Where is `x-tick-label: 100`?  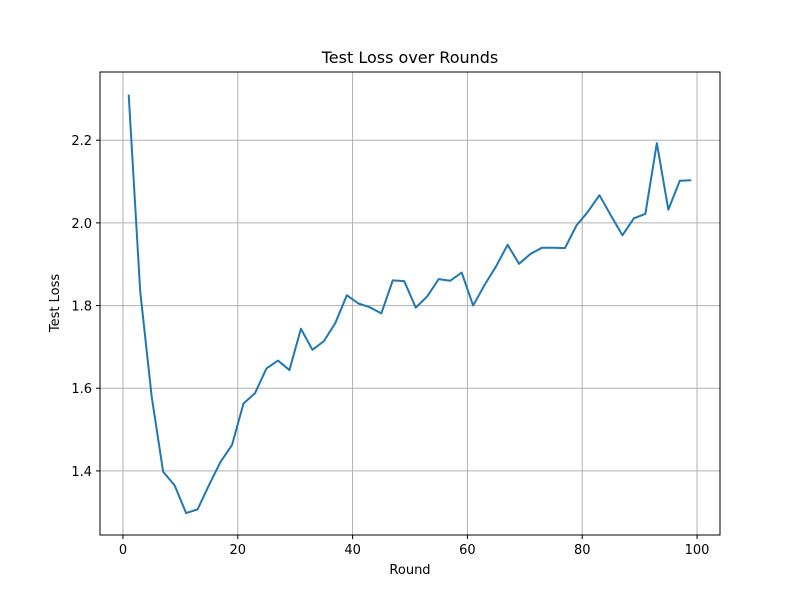
x-tick-label: 100 is located at coordinates (697, 550).